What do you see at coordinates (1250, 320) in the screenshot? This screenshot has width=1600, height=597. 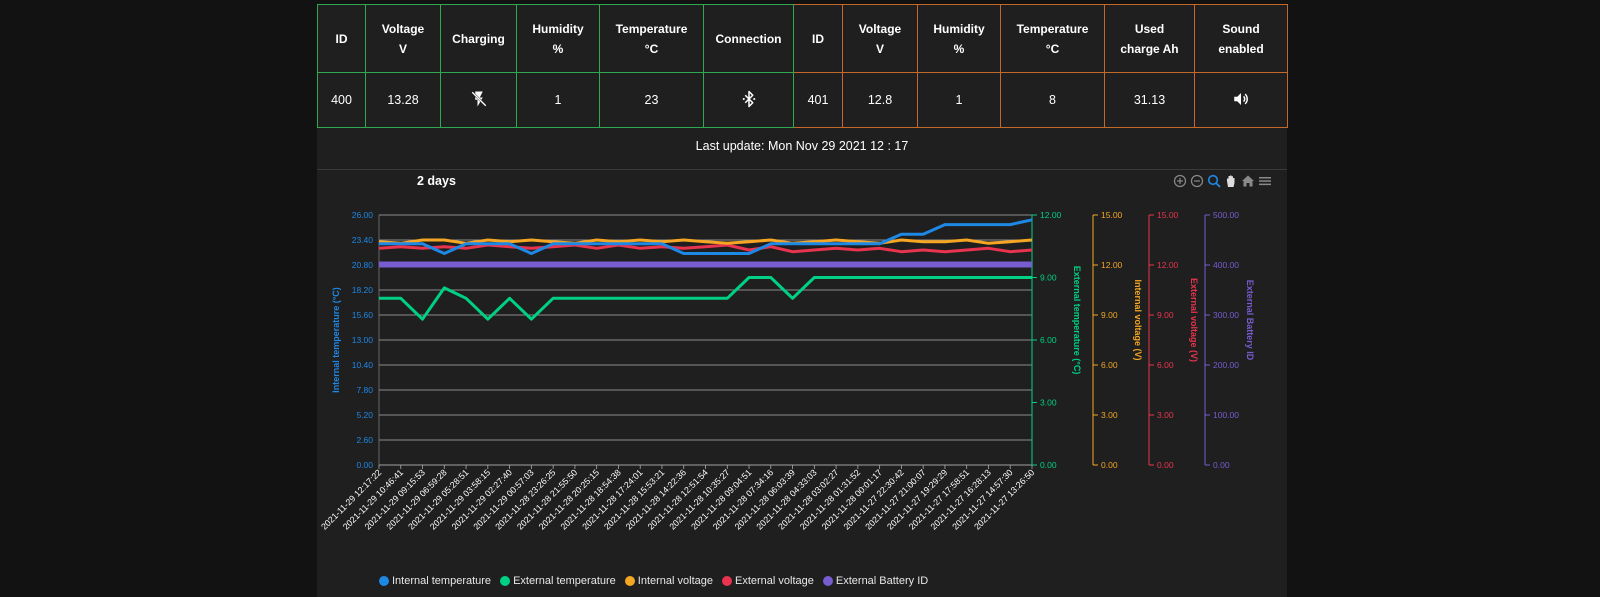 I see `y-axis-title: External Battery ID` at bounding box center [1250, 320].